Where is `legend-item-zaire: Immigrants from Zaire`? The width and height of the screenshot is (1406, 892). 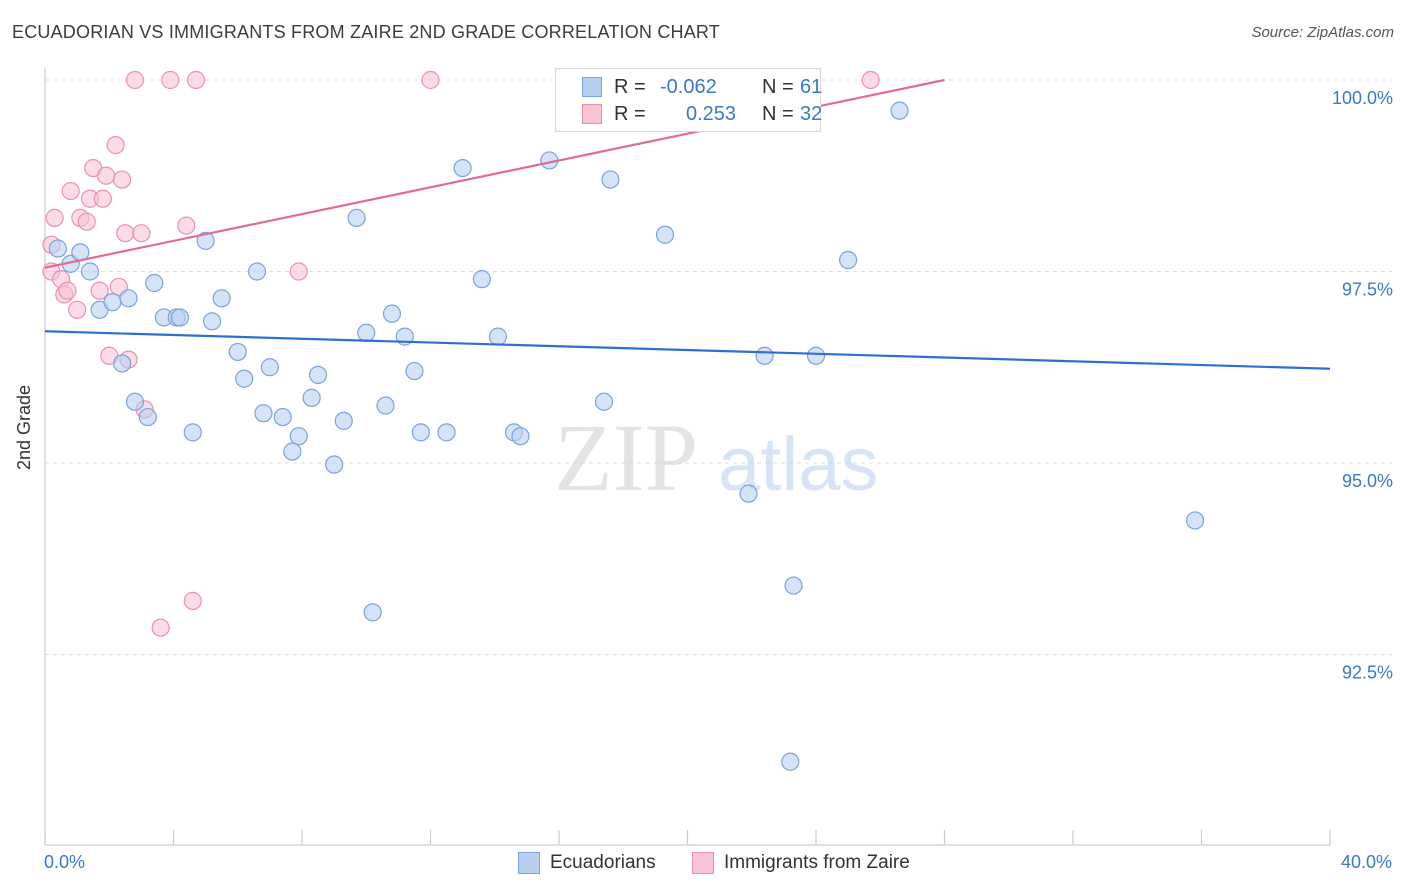
legend-item-zaire: Immigrants from Zaire is located at coordinates (801, 863).